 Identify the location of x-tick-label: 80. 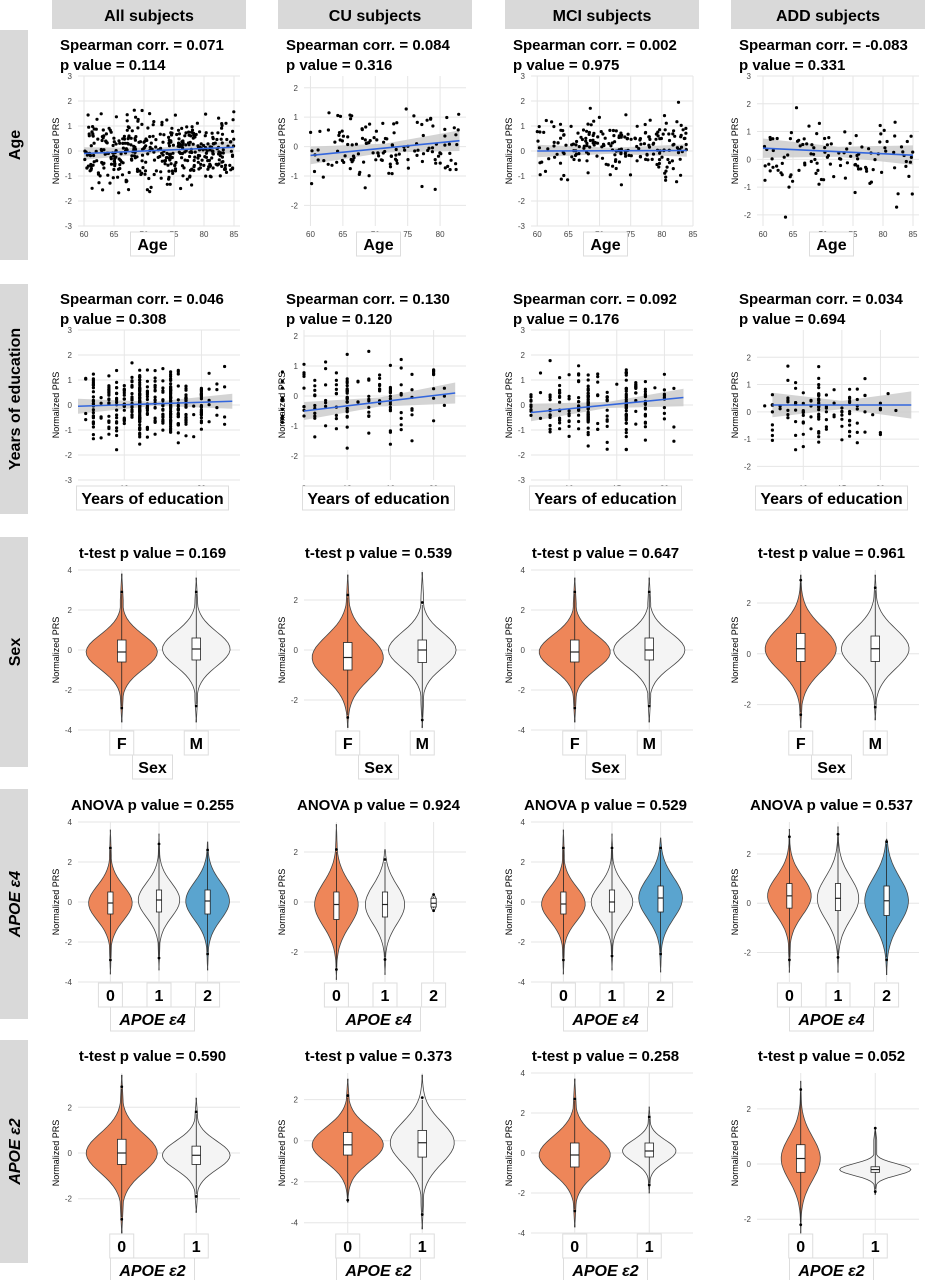
(883, 234).